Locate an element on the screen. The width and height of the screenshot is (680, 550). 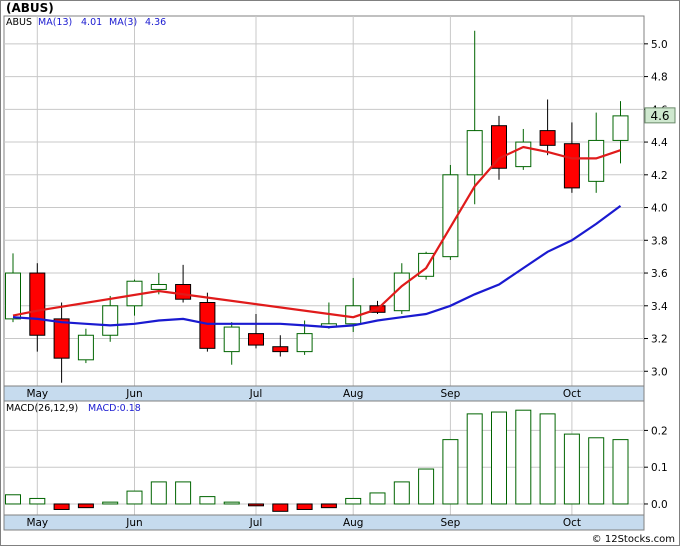
last-price-tag: 4.6 is located at coordinates (660, 115).